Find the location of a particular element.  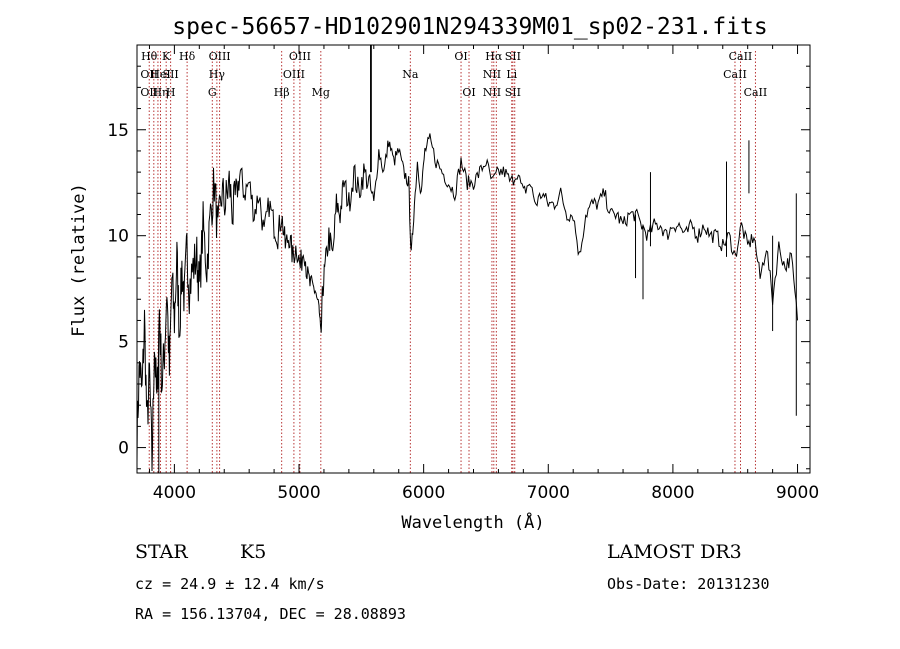

spectral-line-label: Hγ is located at coordinates (217, 74).